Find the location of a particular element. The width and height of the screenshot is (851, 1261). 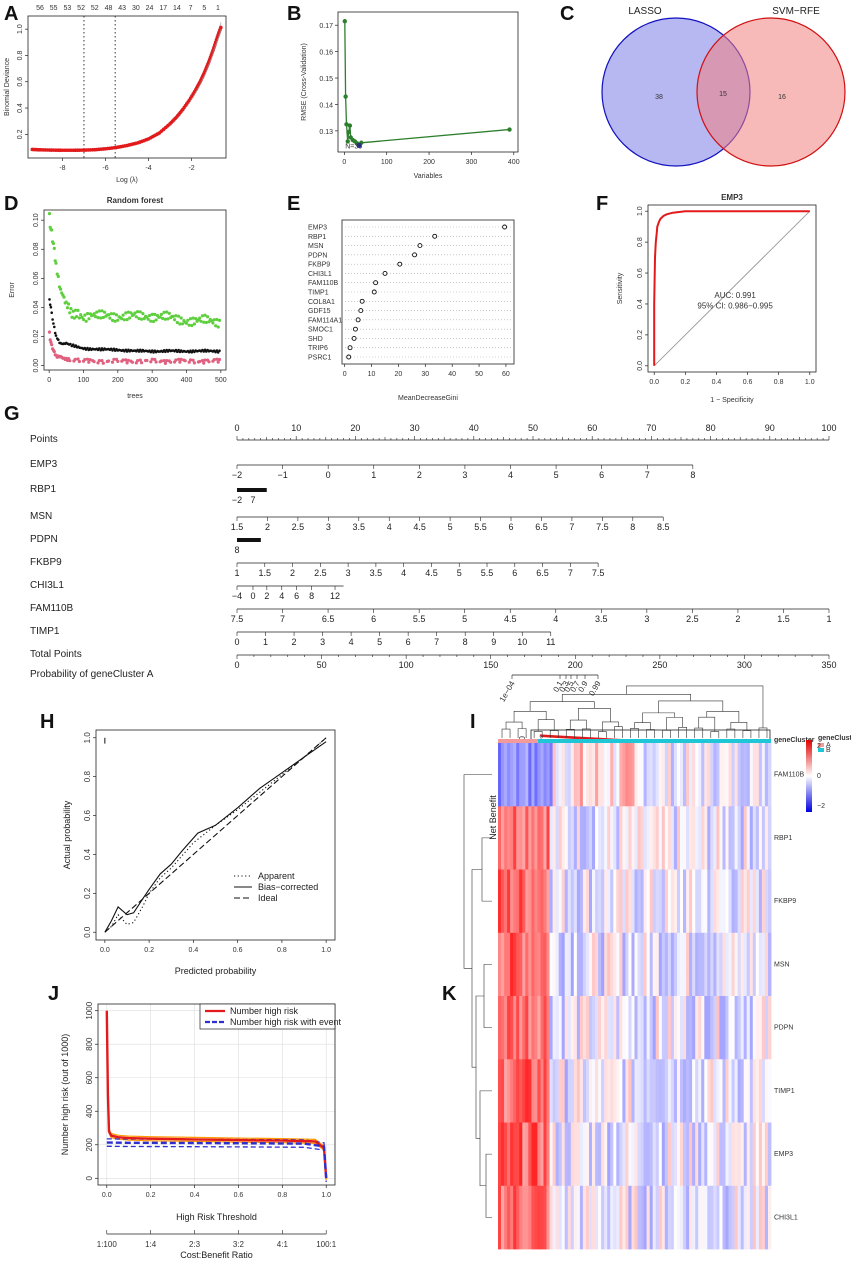

gene-label: RBP1 is located at coordinates (317, 237).